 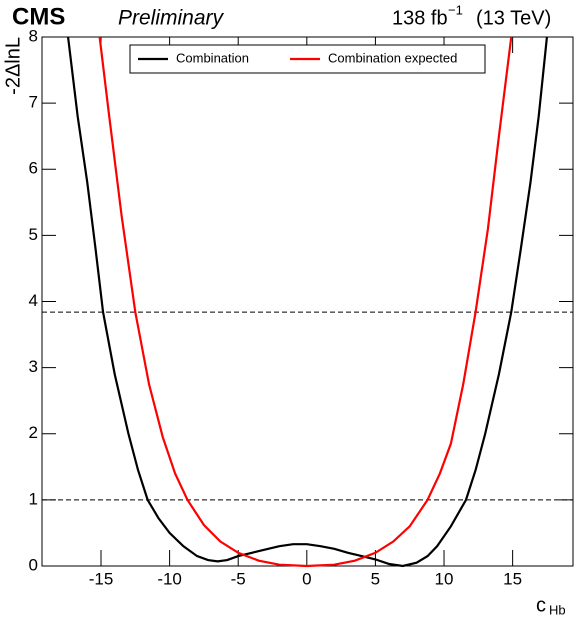 I want to click on lumi-exponent: −1, so click(x=455, y=9).